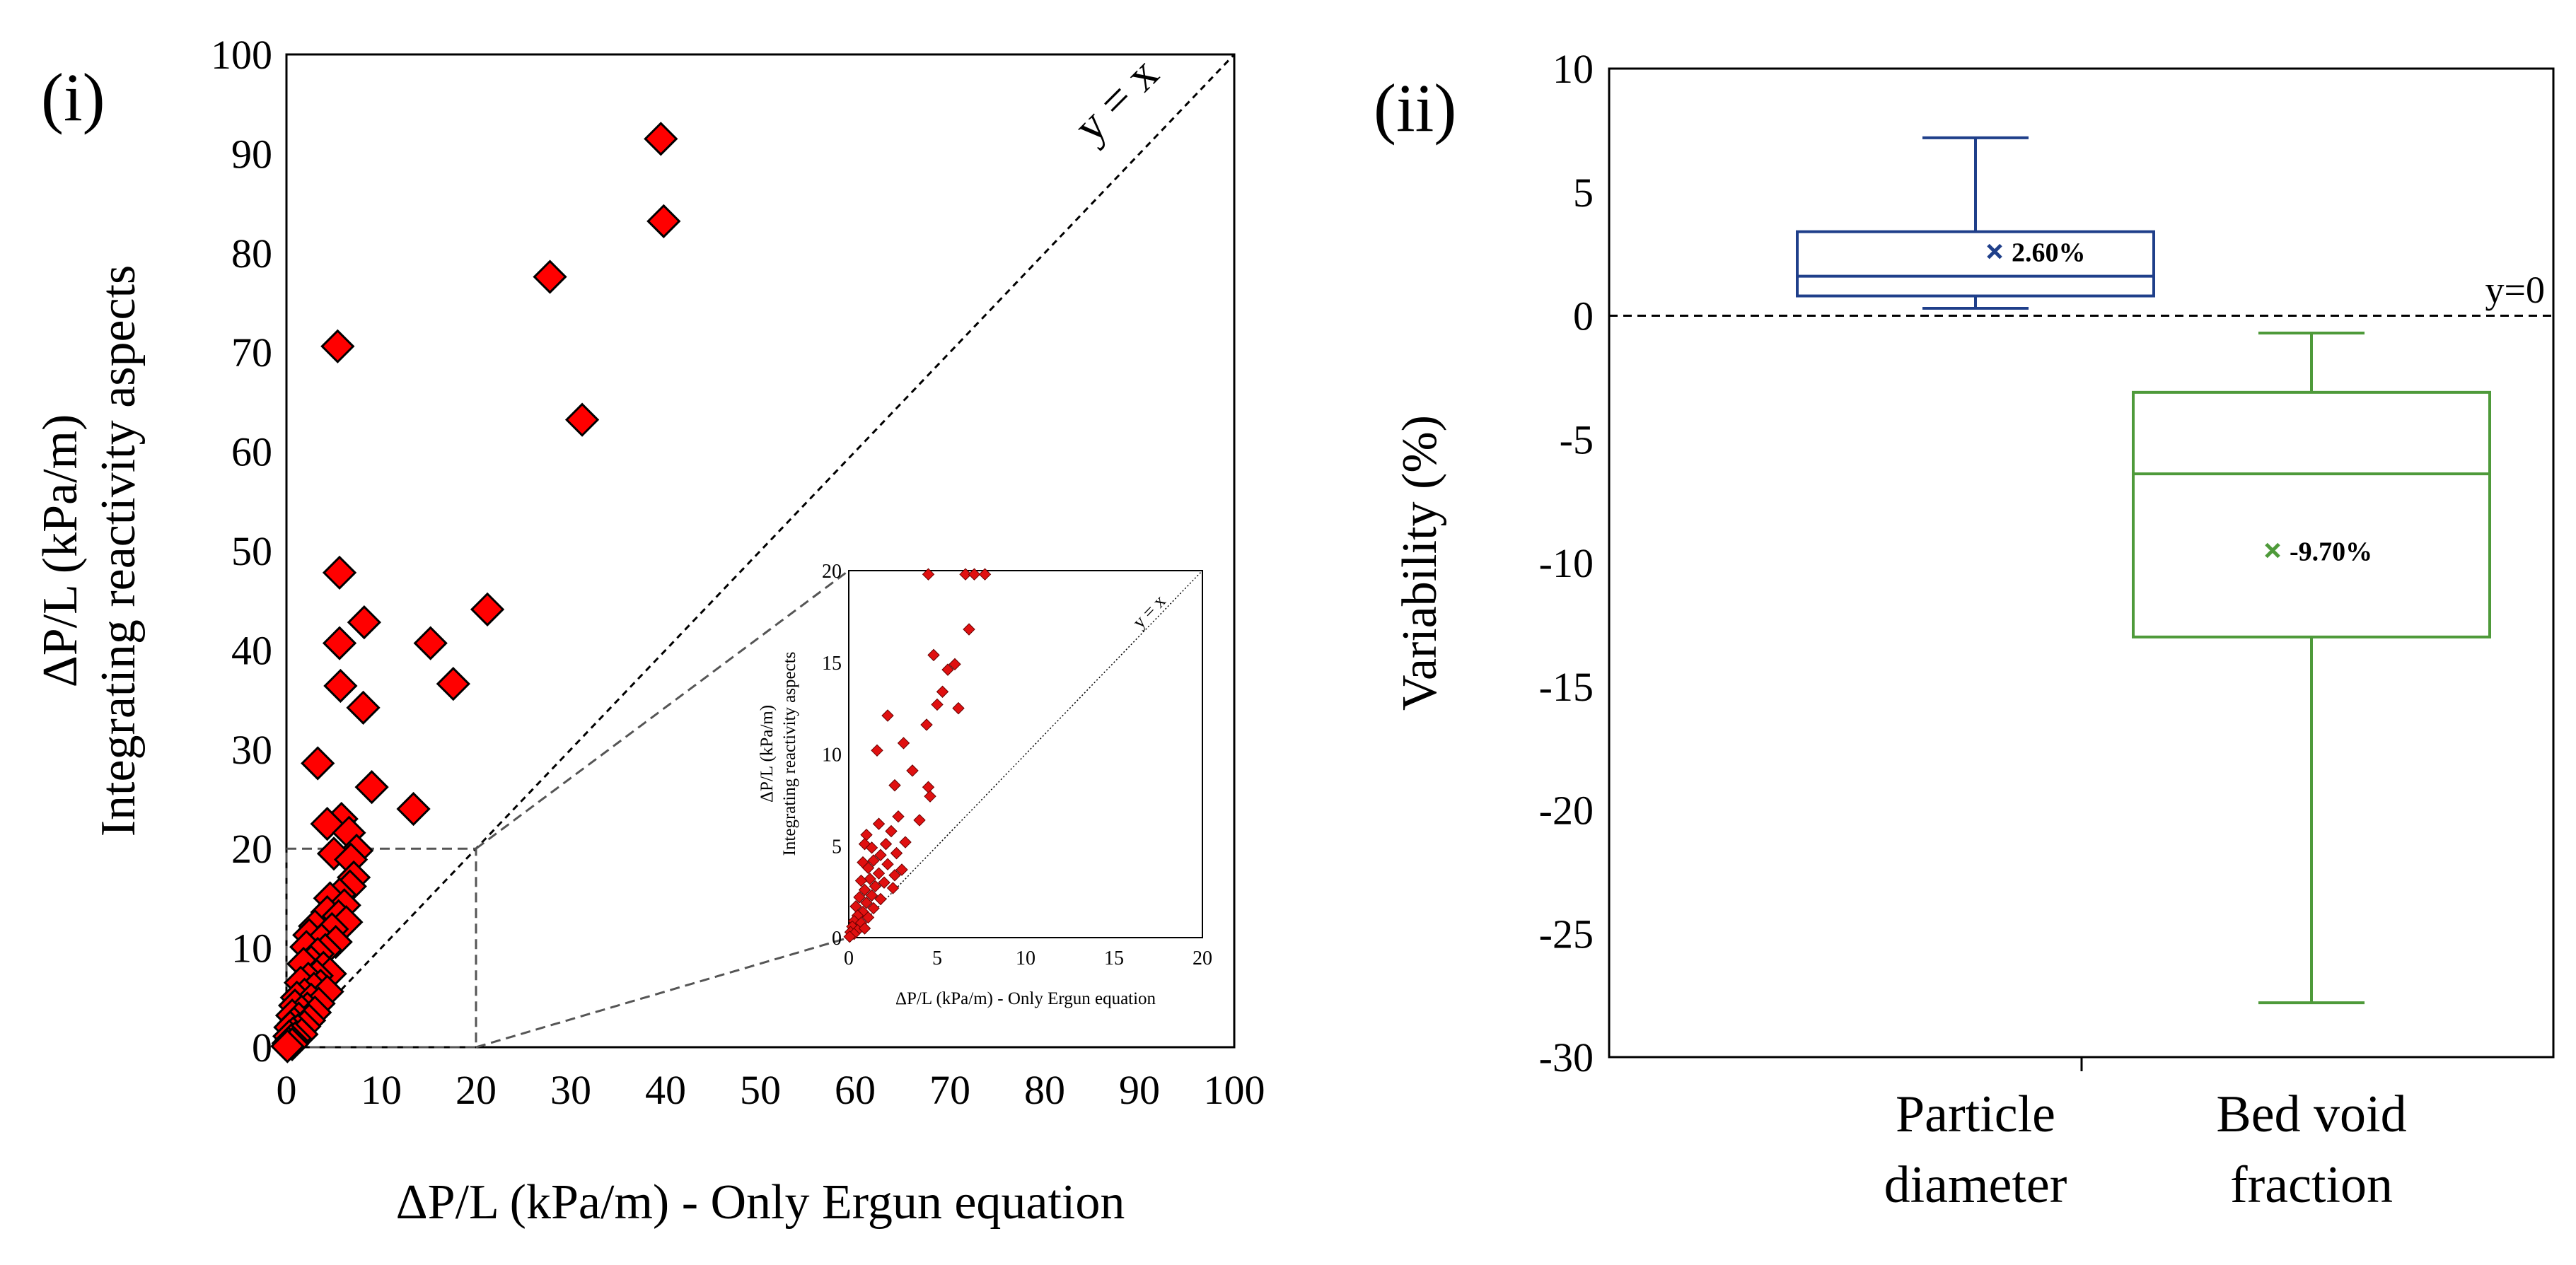 This screenshot has width=2576, height=1265. Describe the element at coordinates (1025, 998) in the screenshot. I see `inset-x-axis-label: ΔP/L (kPa/m) - Only Ergun equation` at that location.